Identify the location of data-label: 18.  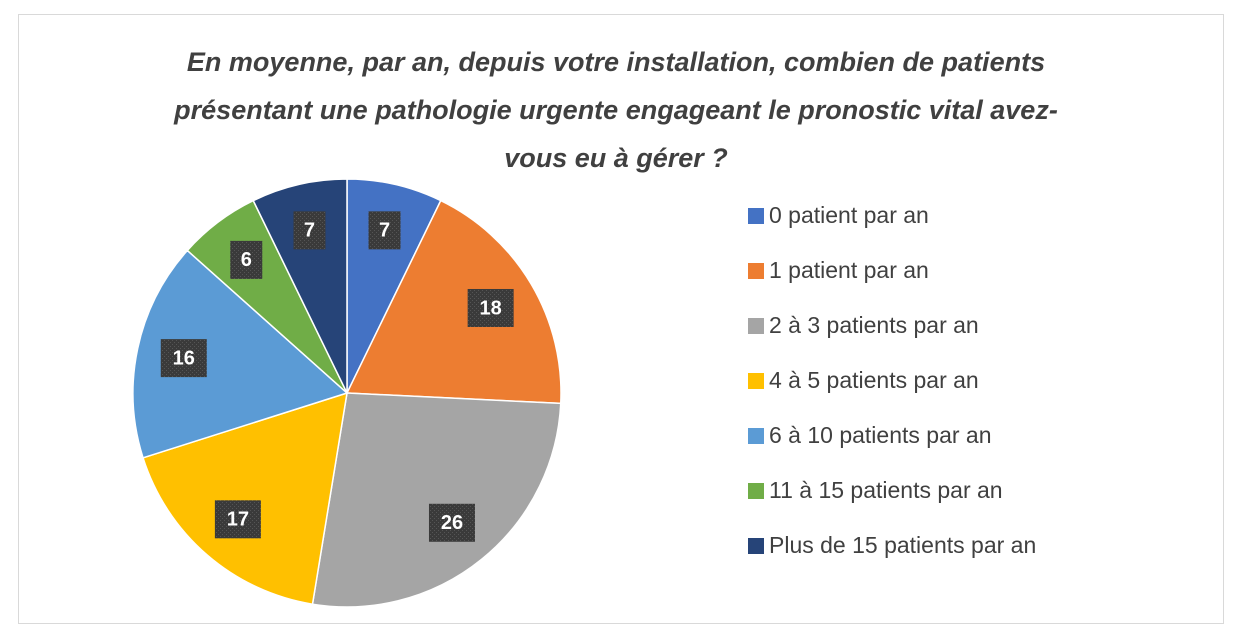
(491, 308).